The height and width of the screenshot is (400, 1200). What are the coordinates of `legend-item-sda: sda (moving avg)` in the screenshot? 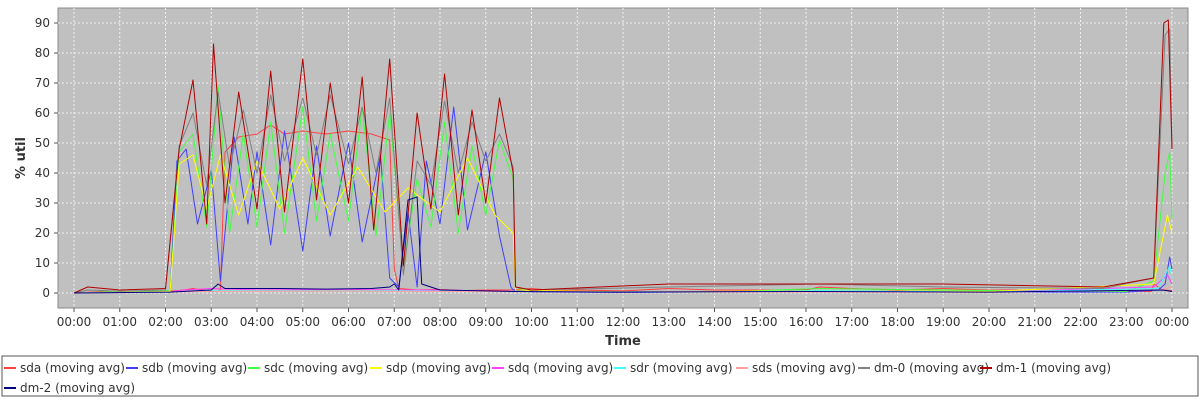 It's located at (72, 368).